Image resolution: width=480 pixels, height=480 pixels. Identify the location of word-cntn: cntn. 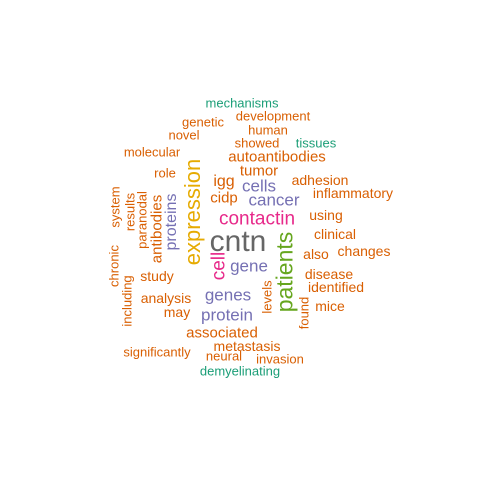
(238, 241).